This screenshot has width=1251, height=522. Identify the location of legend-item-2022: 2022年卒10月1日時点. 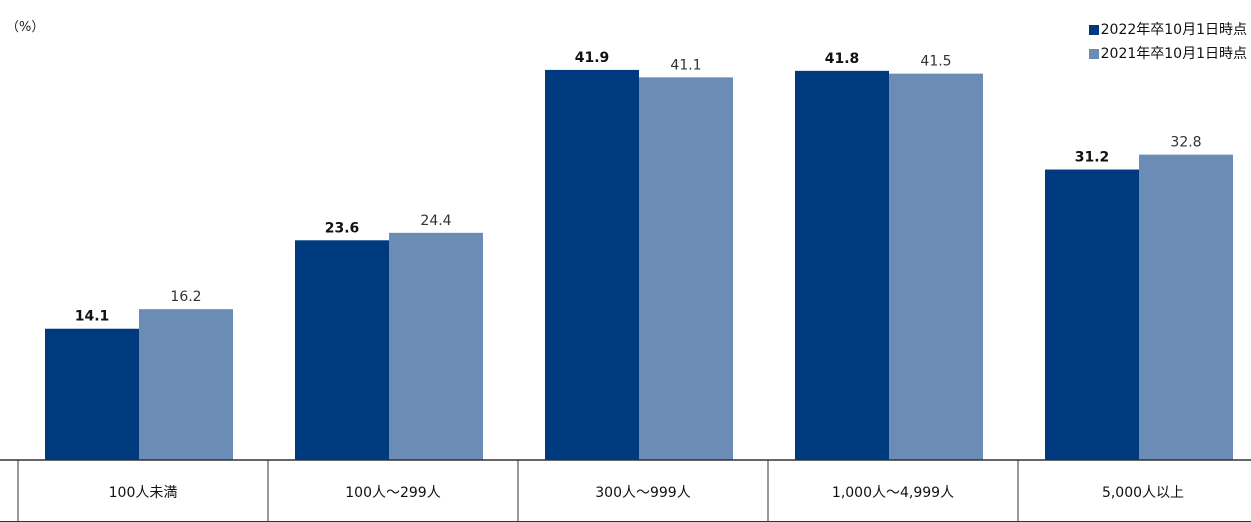
(1167, 30).